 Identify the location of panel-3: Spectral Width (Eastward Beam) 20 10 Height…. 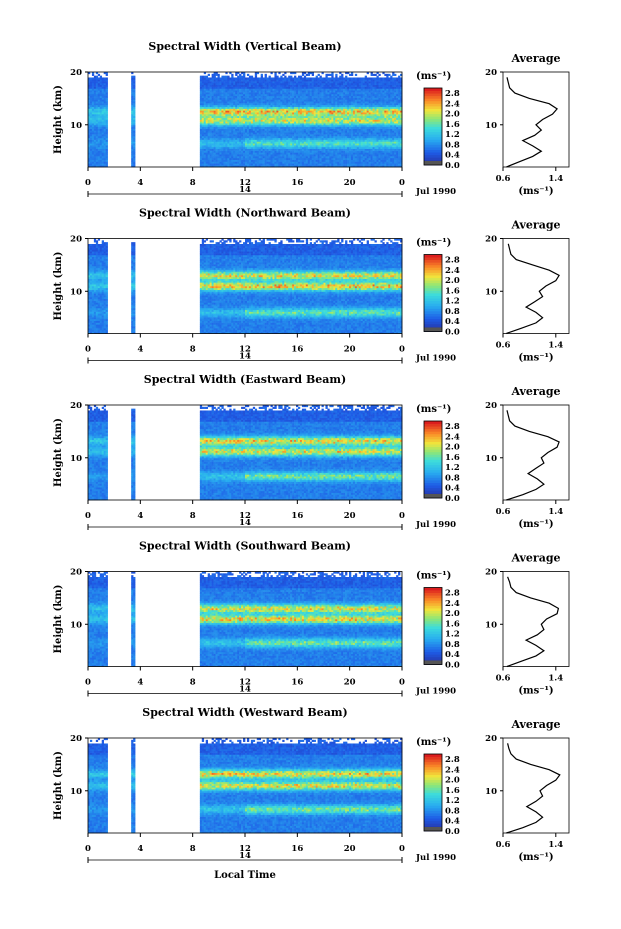
(311, 451).